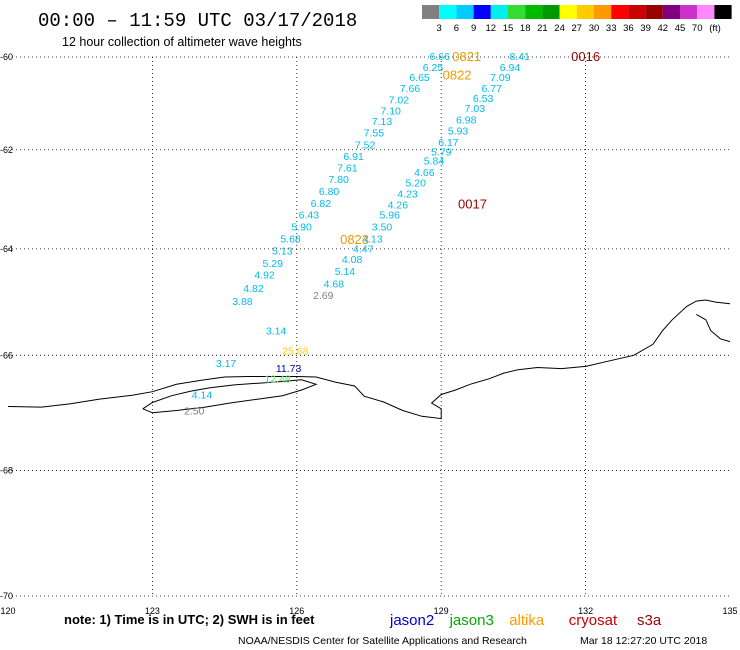 The height and width of the screenshot is (650, 740). What do you see at coordinates (6, 470) in the screenshot?
I see `lat-tick-label: -68` at bounding box center [6, 470].